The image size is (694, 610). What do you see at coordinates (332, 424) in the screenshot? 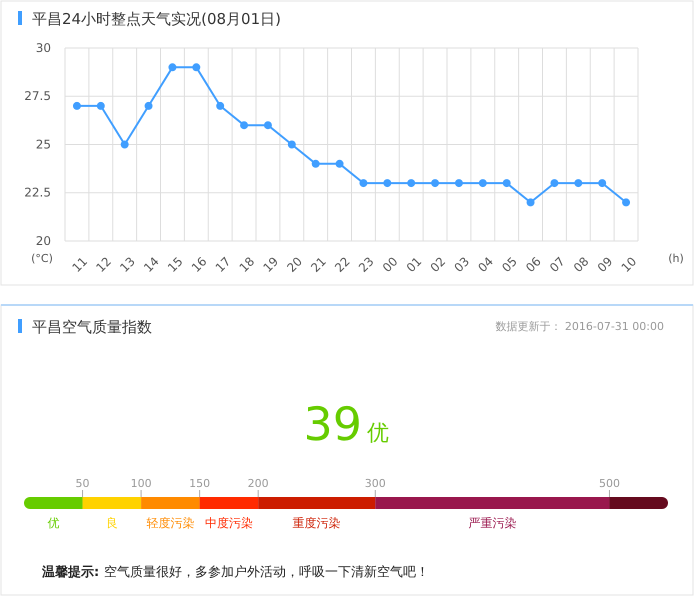
I see `text: 39` at bounding box center [332, 424].